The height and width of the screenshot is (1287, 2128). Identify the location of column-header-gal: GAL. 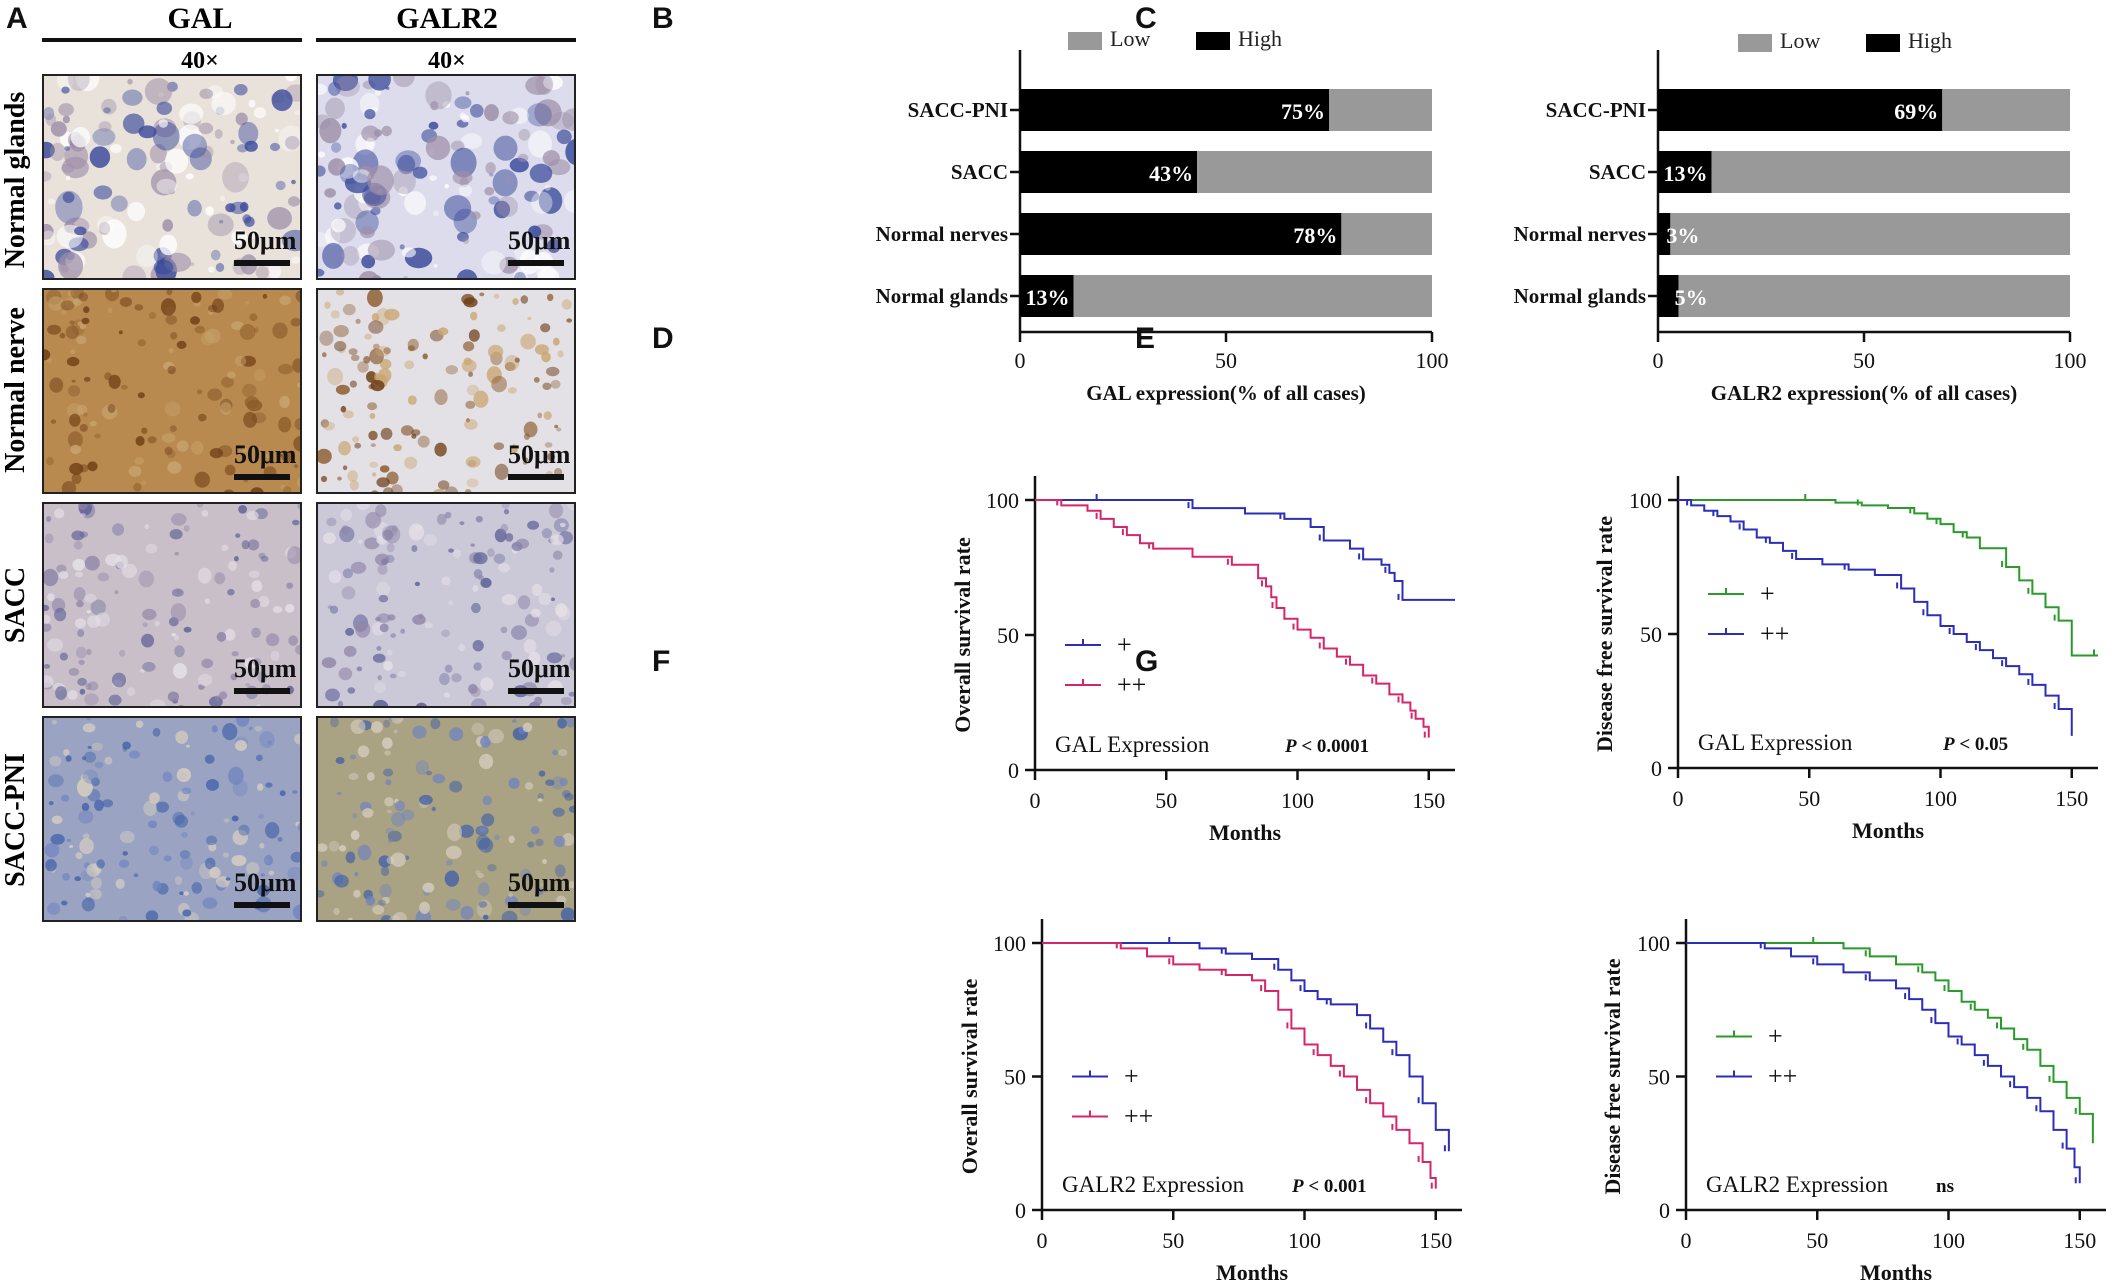
(200, 18).